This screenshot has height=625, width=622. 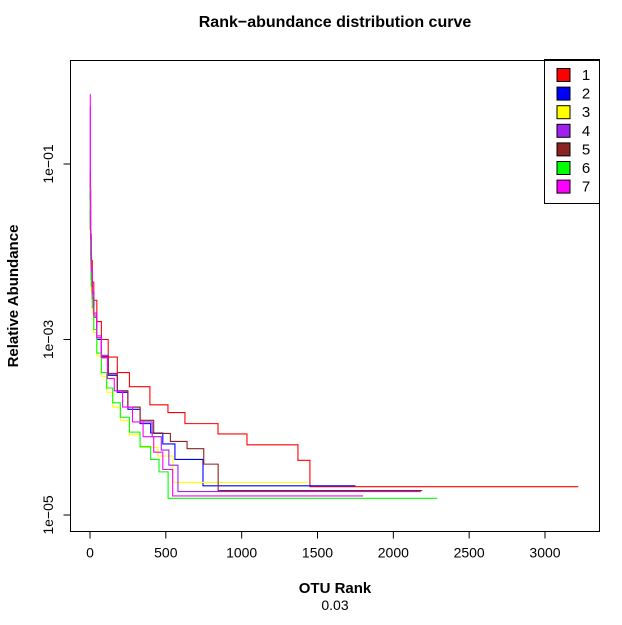 I want to click on x-tick-label: 2000, so click(x=393, y=553).